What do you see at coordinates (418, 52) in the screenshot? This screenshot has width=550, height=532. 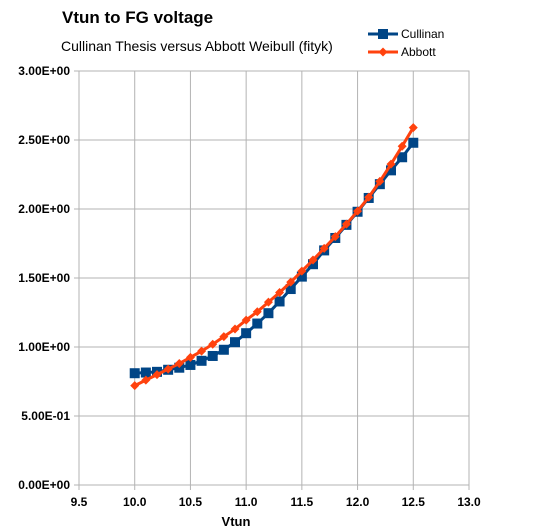 I see `legend-label: Abbott` at bounding box center [418, 52].